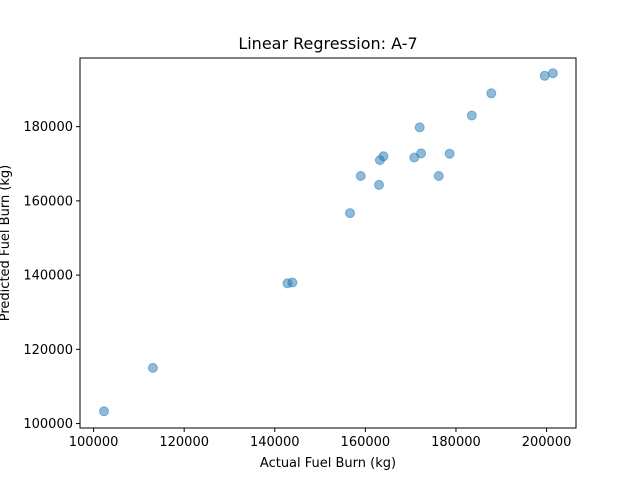  Describe the element at coordinates (48, 276) in the screenshot. I see `y-tick-label: 140000` at that location.